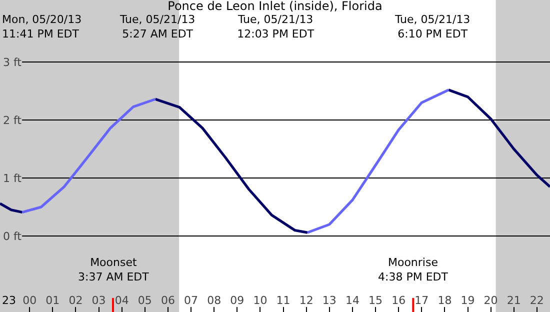  I want to click on x-tick-label: 04, so click(121, 300).